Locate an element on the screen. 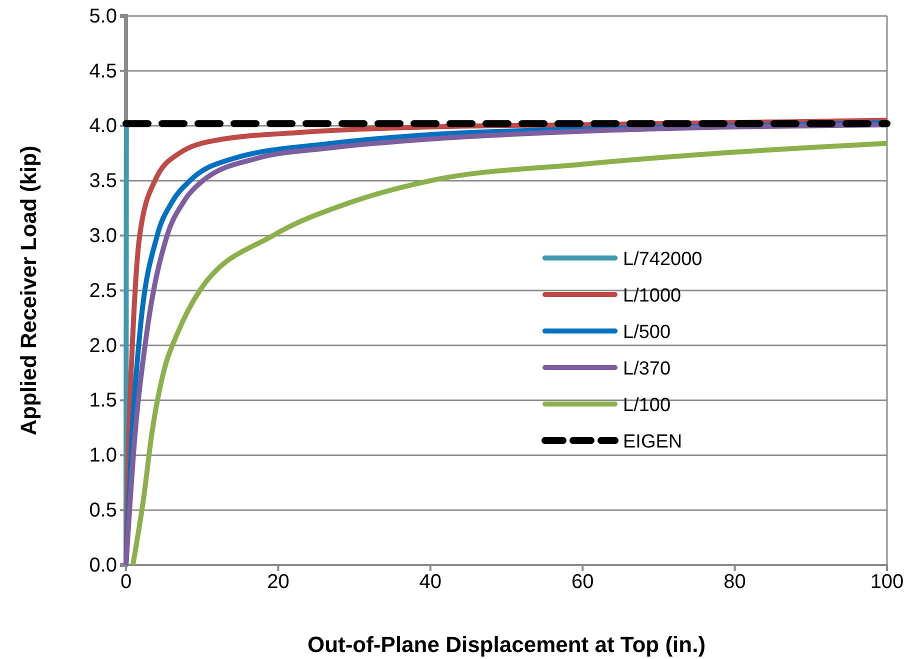  legend-label: L/370 is located at coordinates (647, 369).